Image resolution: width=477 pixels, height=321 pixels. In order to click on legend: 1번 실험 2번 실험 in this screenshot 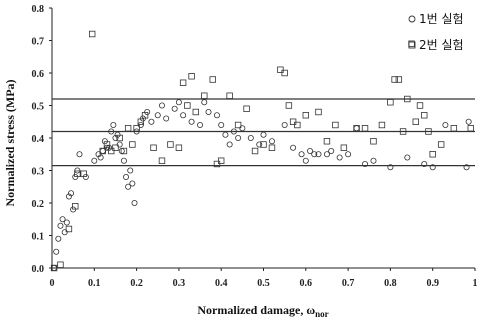, I will do `click(436, 32)`.